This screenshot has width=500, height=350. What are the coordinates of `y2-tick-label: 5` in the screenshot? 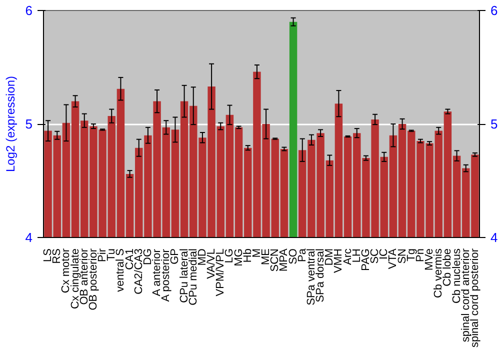 It's located at (494, 124).